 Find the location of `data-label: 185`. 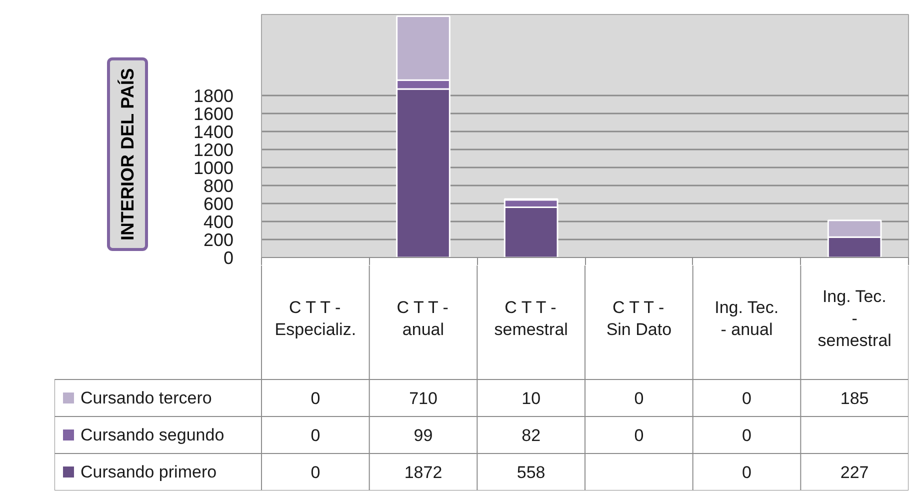

data-label: 185 is located at coordinates (854, 398).